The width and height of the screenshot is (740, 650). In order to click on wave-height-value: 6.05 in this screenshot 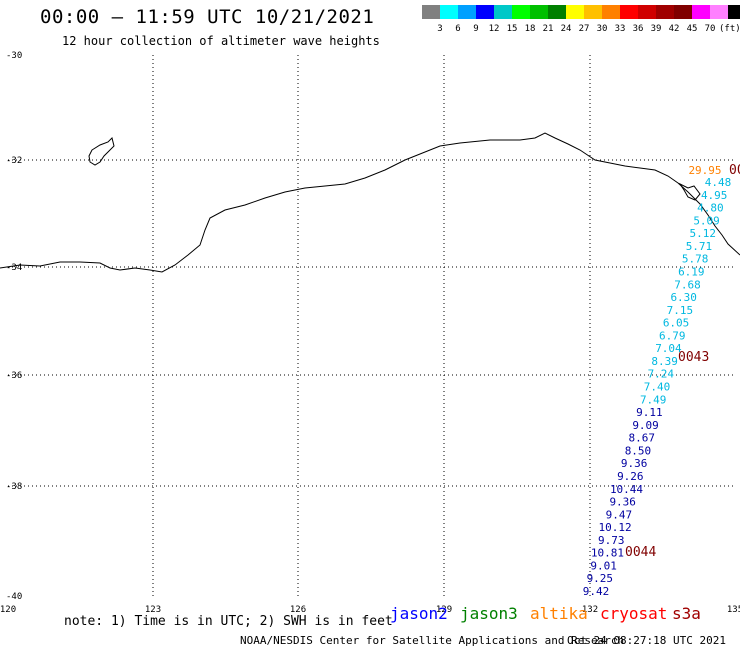, I will do `click(676, 323)`.